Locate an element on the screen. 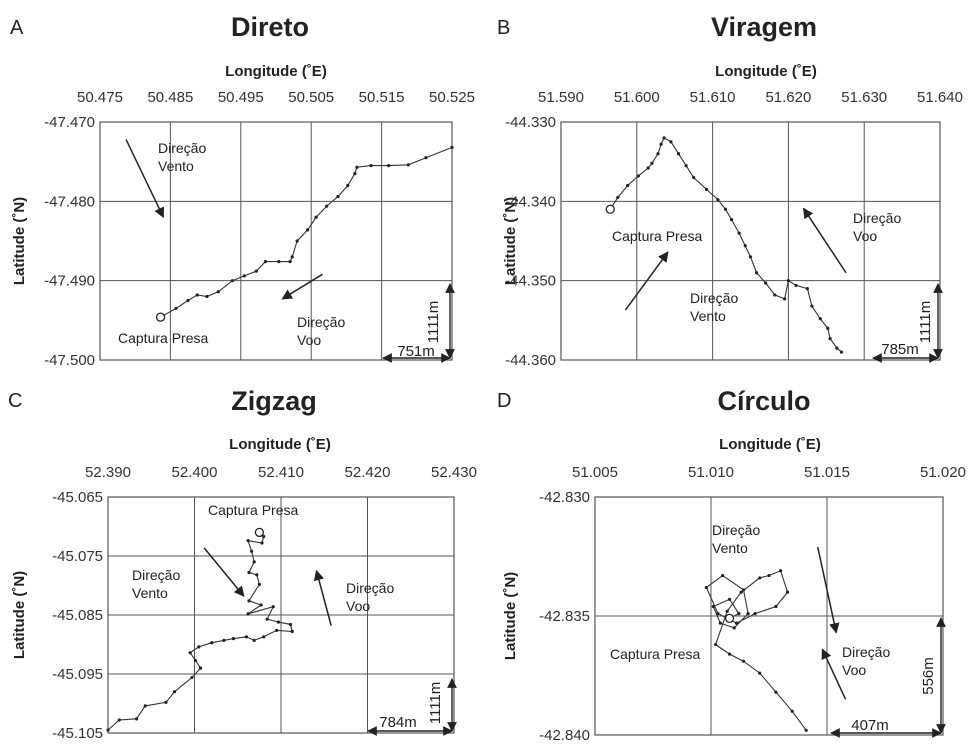 This screenshot has height=751, width=980. x-tick-label: 52.410 is located at coordinates (281, 472).